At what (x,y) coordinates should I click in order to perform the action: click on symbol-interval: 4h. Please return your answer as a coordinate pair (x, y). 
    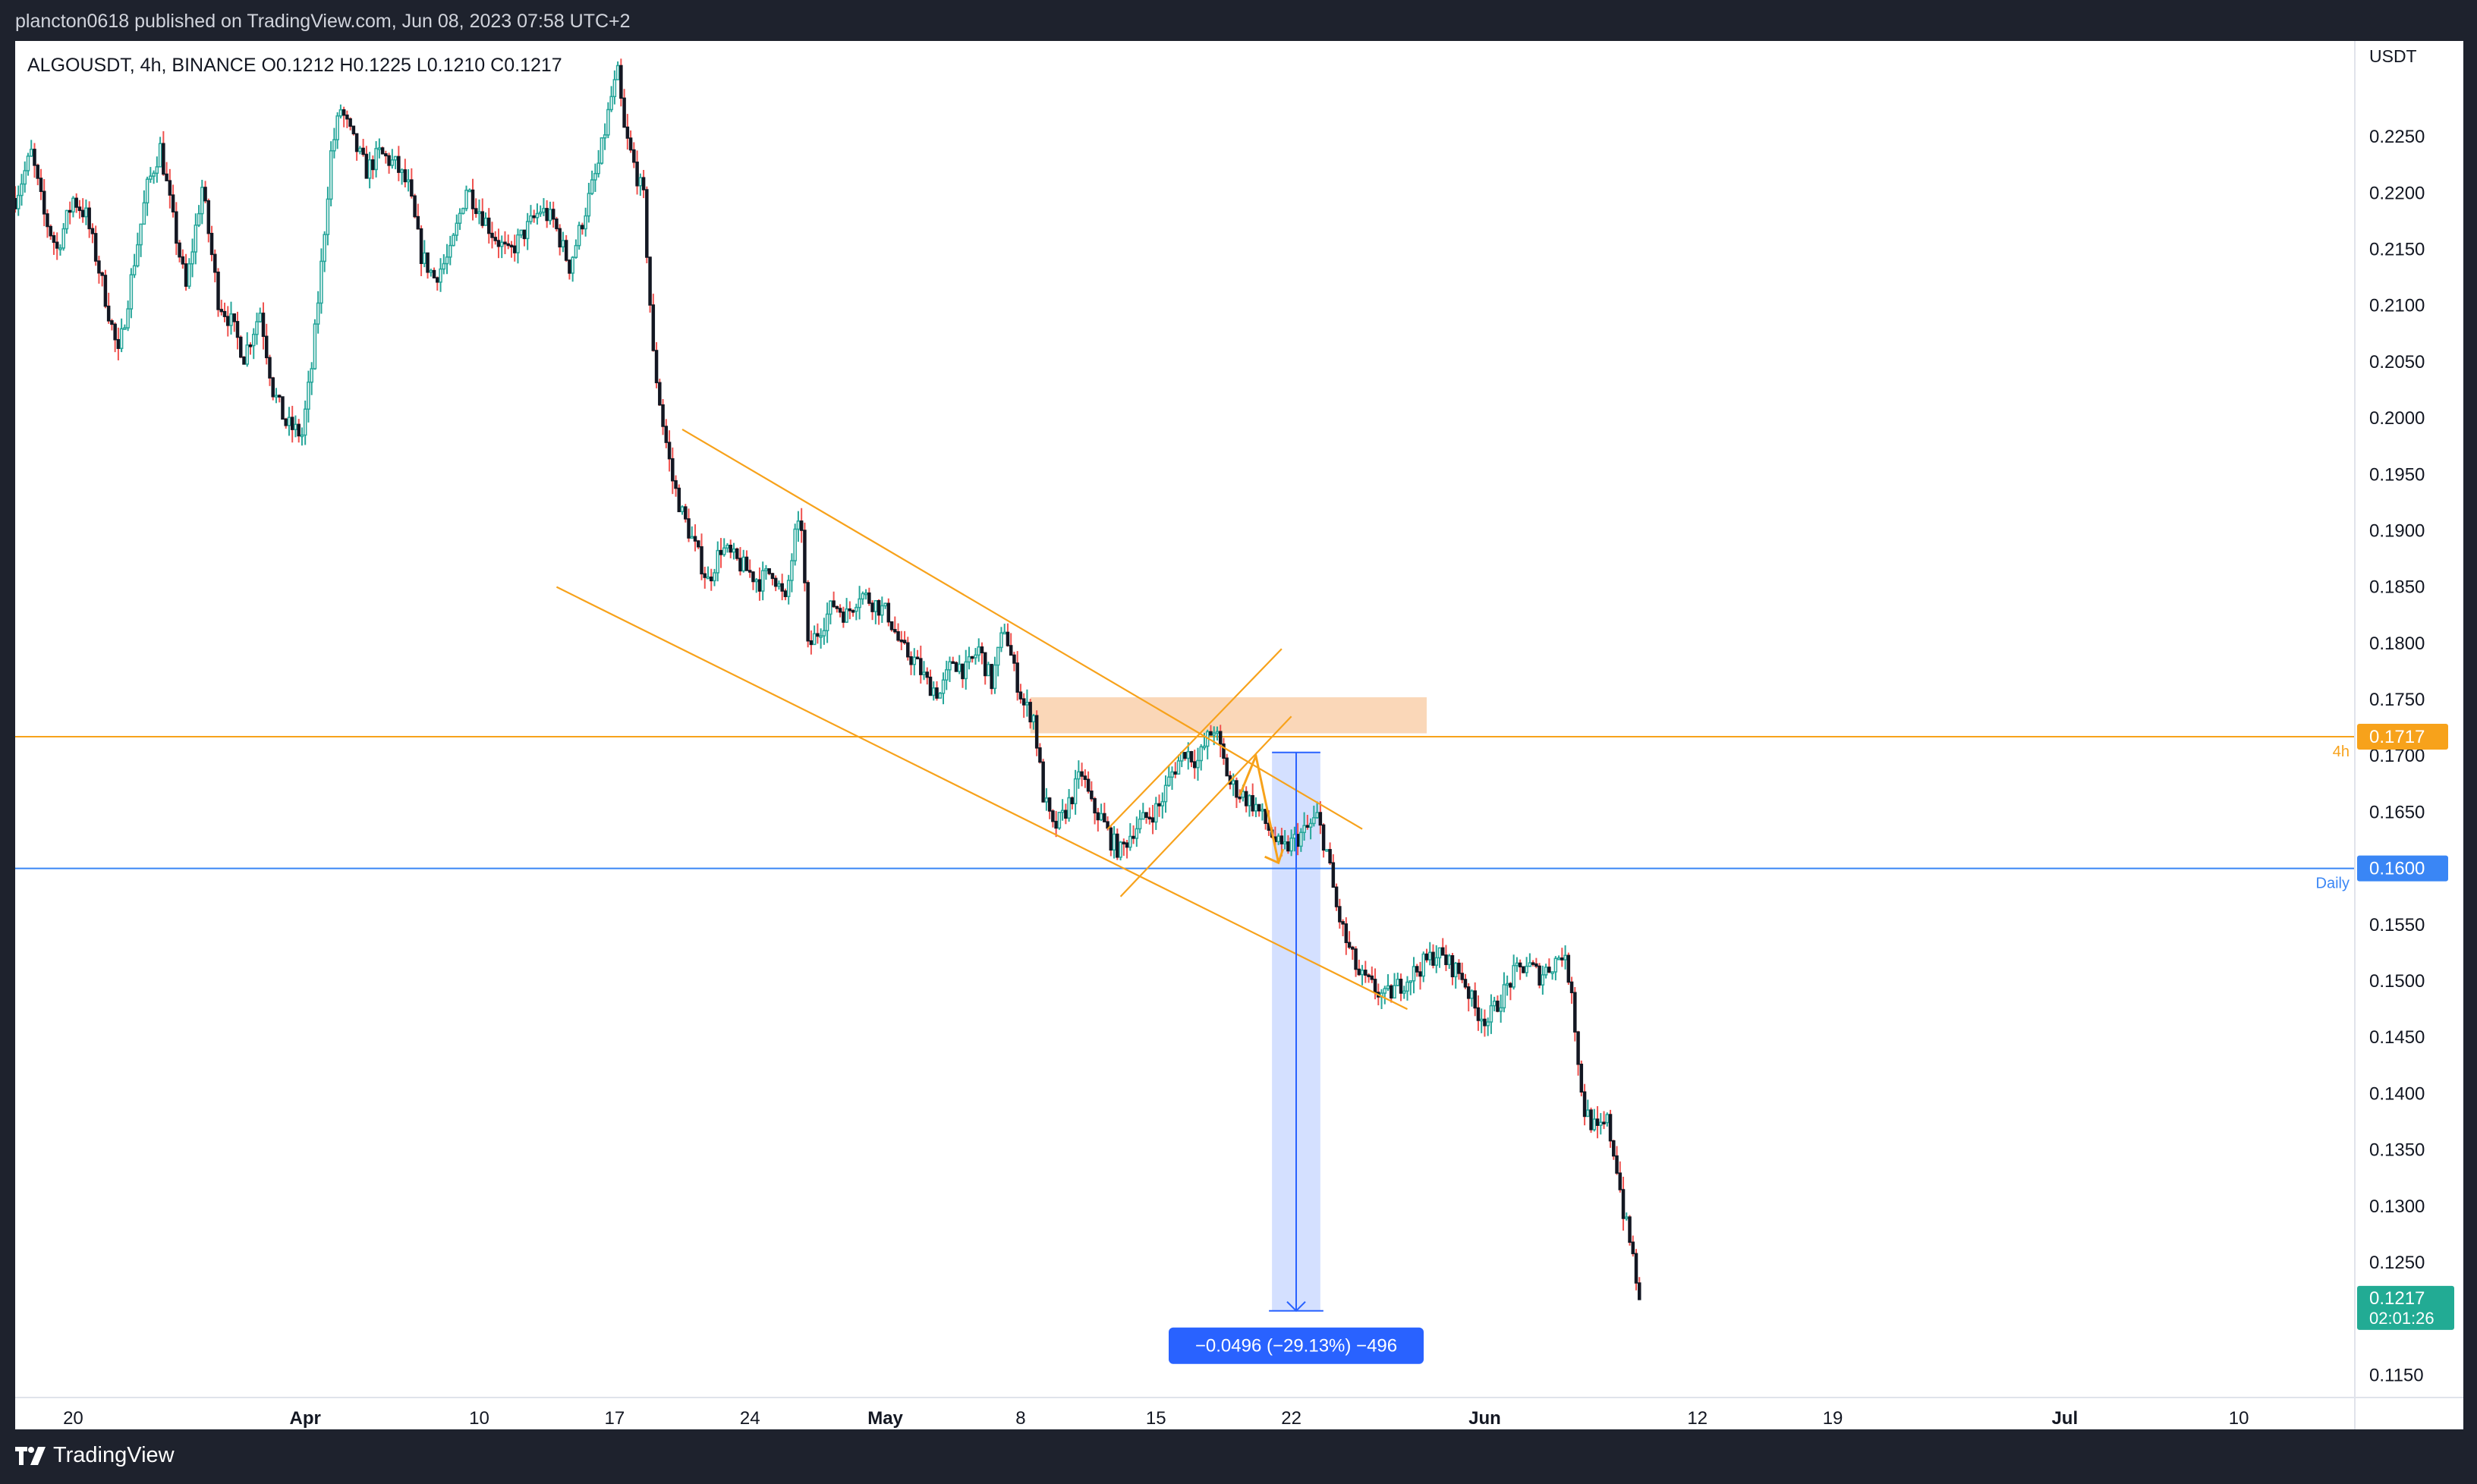
    Looking at the image, I should click on (151, 65).